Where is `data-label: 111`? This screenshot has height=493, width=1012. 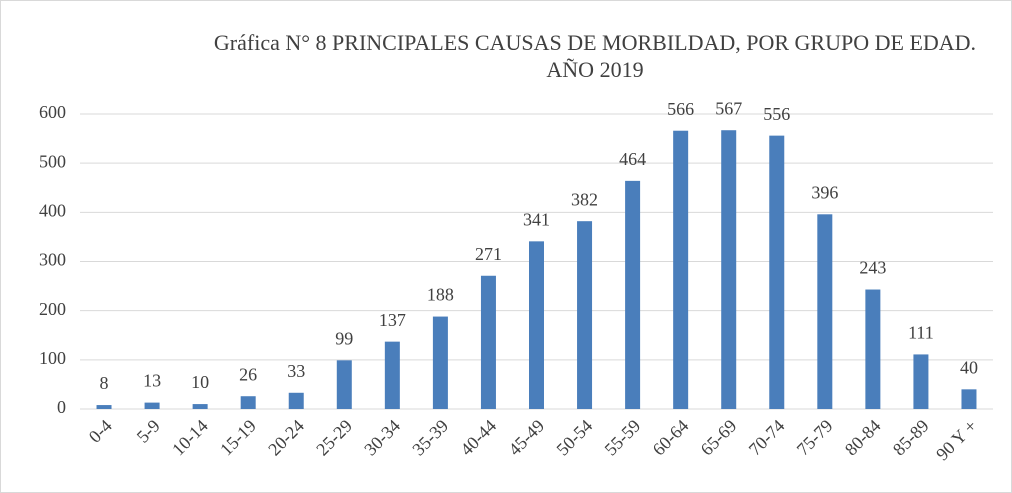 data-label: 111 is located at coordinates (921, 333).